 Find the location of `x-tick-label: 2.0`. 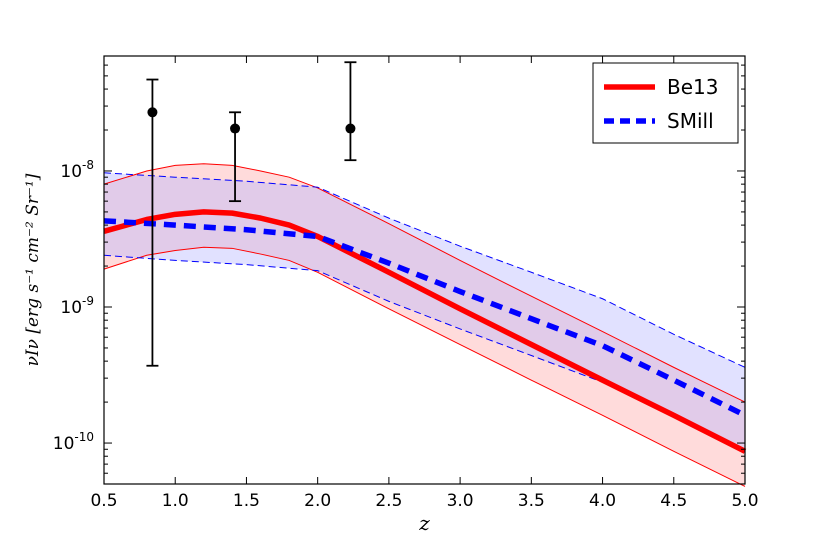

x-tick-label: 2.0 is located at coordinates (317, 501).